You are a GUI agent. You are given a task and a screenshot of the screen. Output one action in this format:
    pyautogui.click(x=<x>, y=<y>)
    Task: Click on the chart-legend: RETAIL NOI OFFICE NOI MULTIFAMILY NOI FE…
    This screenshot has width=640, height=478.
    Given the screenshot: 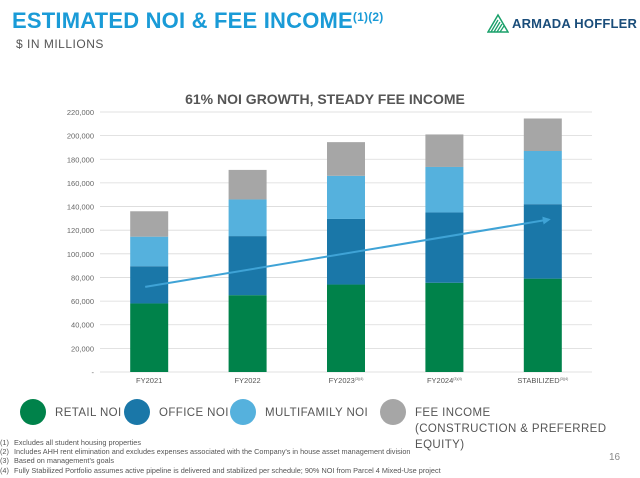 What is the action you would take?
    pyautogui.click(x=320, y=425)
    